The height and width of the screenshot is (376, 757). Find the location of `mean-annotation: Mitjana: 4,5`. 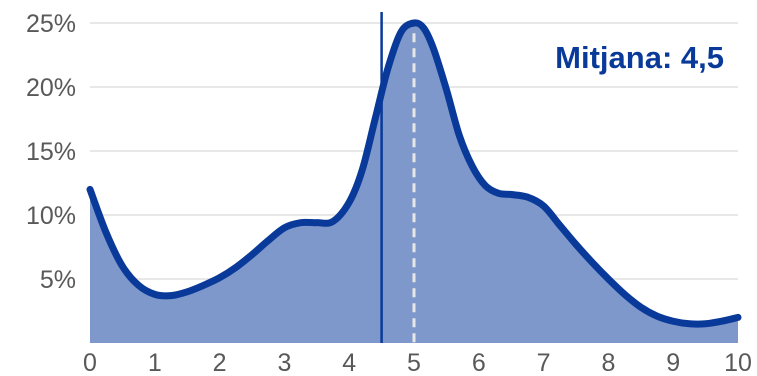

mean-annotation: Mitjana: 4,5 is located at coordinates (639, 57).